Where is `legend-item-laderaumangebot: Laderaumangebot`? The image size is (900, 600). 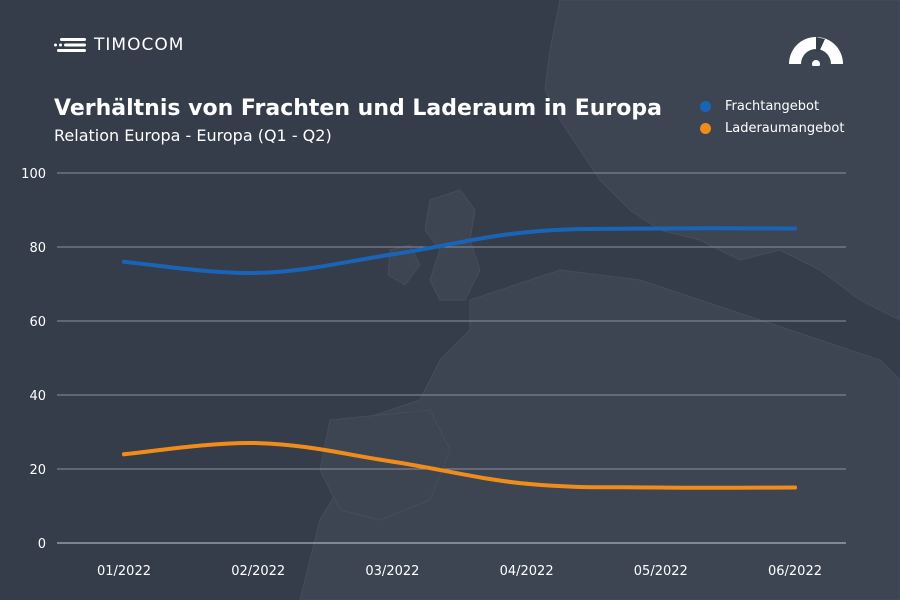 legend-item-laderaumangebot: Laderaumangebot is located at coordinates (772, 128).